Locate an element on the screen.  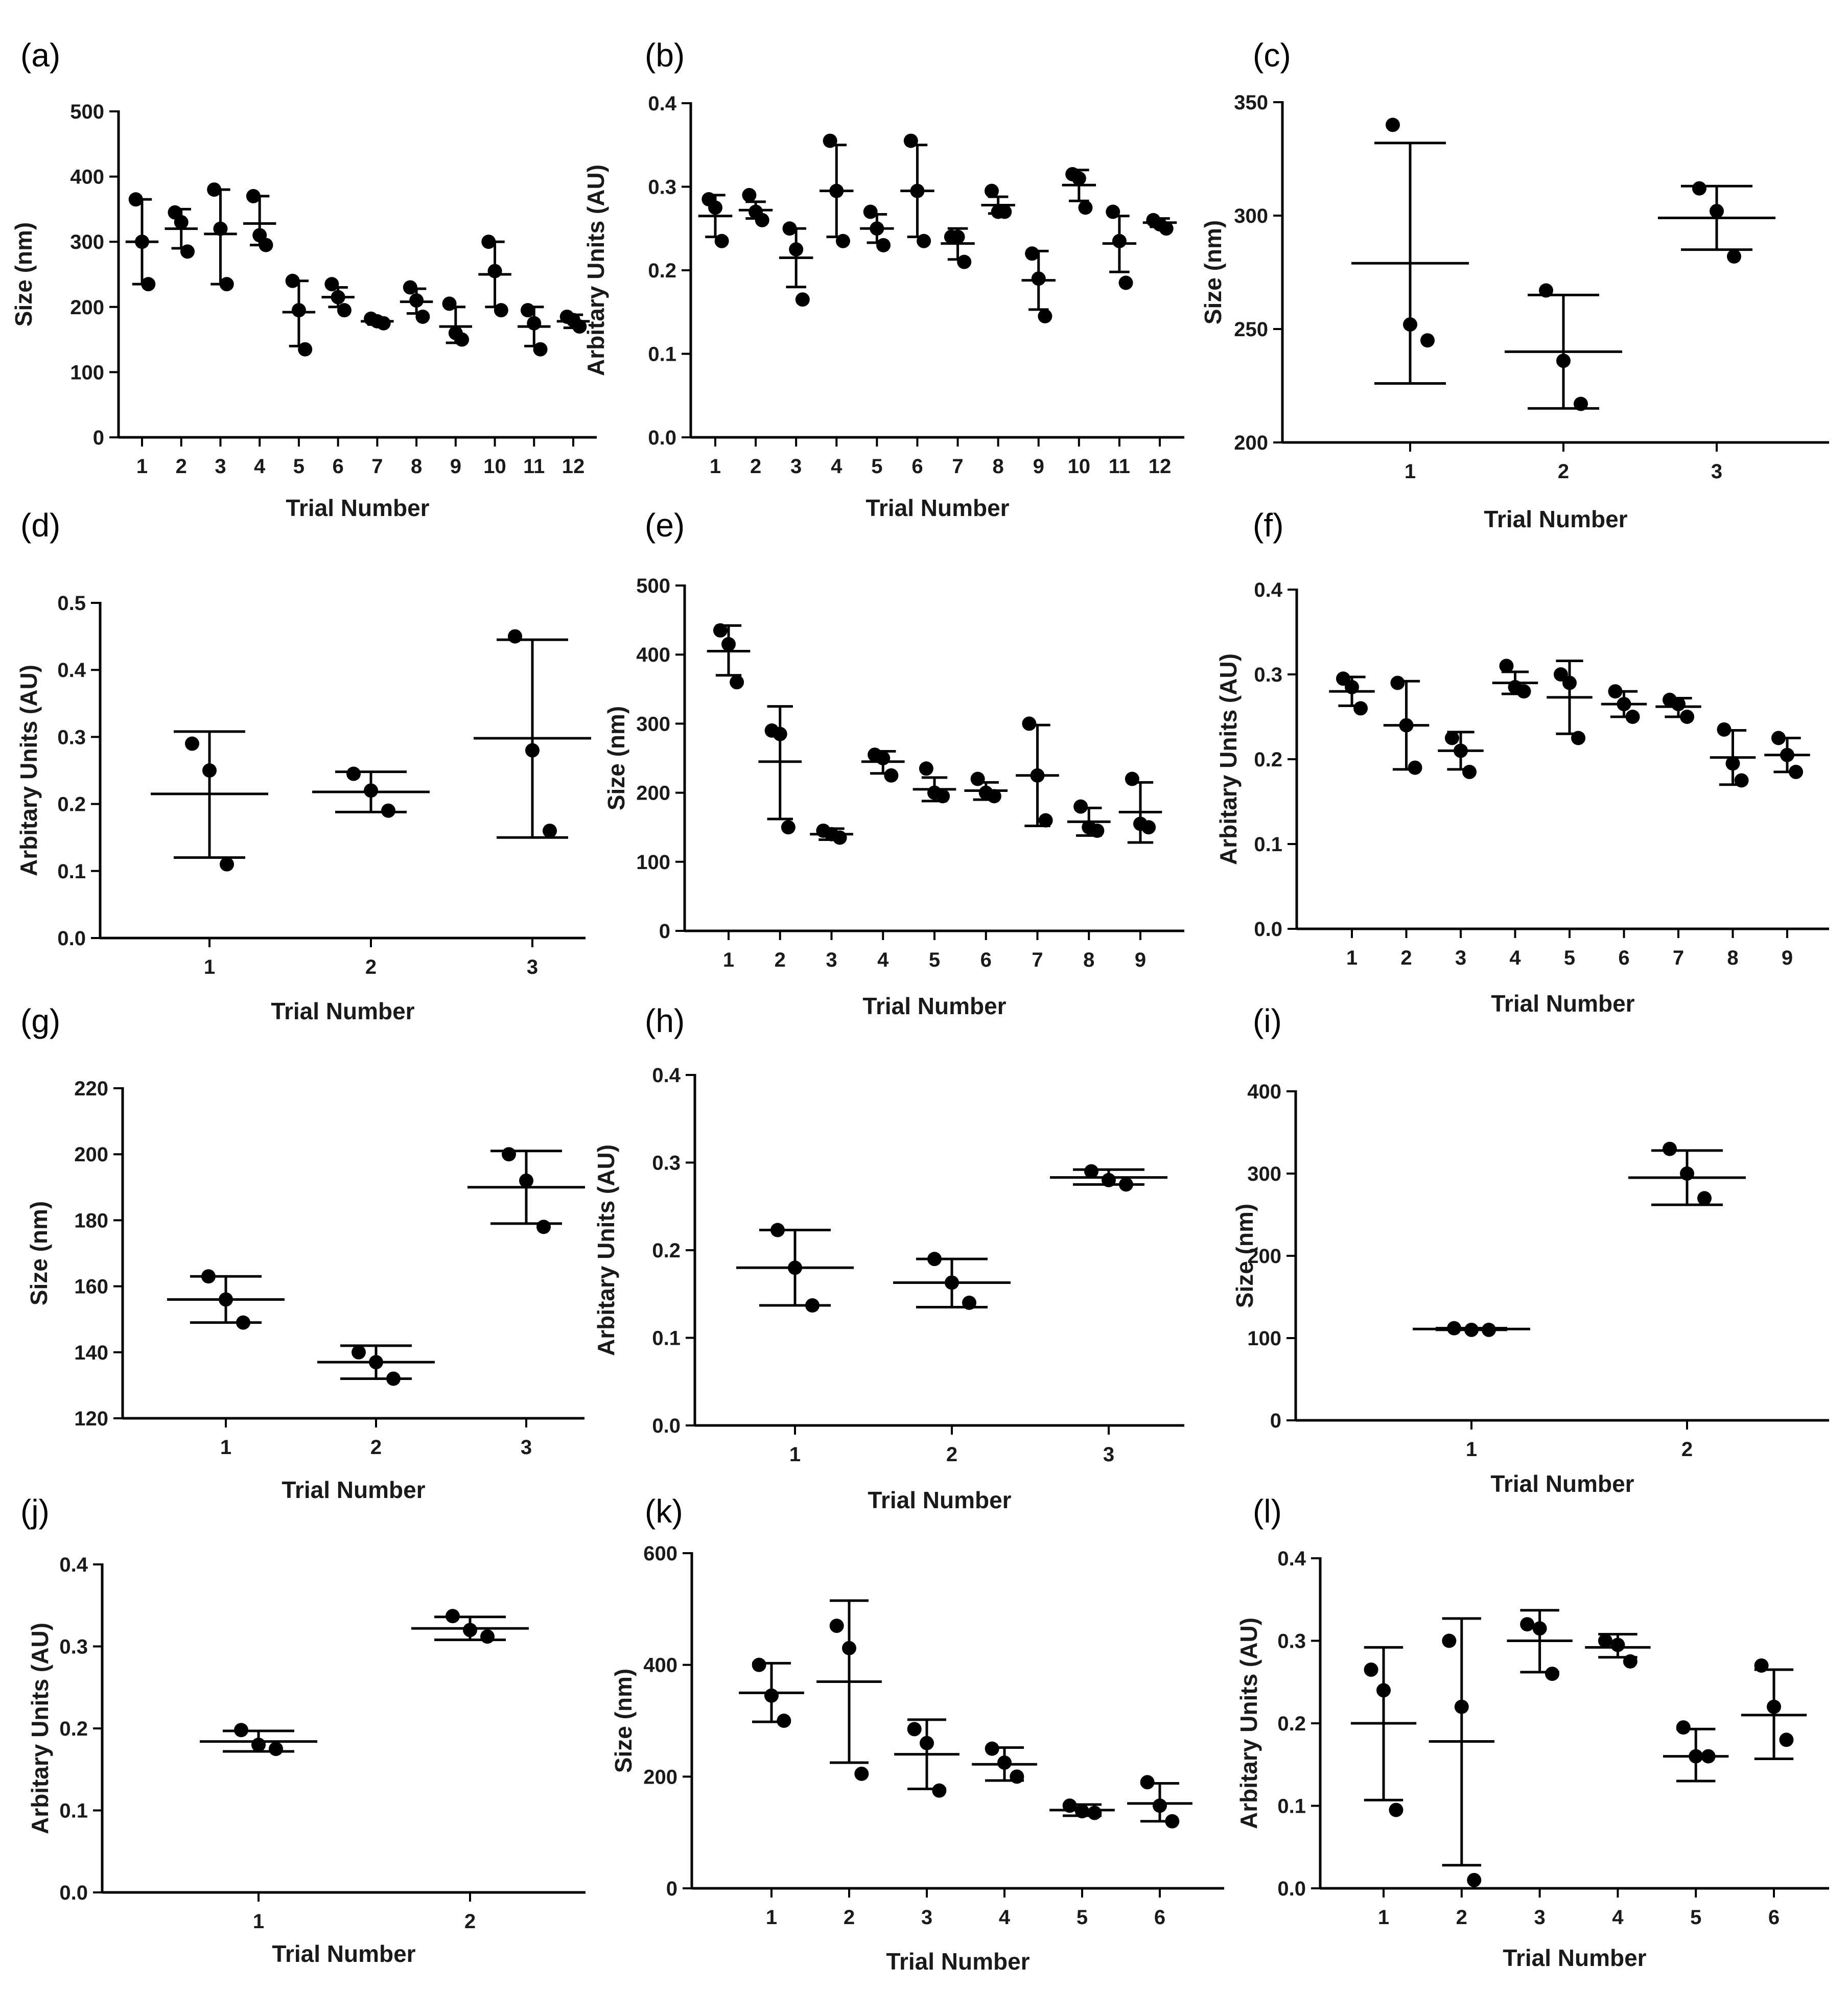
panel-label: (a) is located at coordinates (40, 56).